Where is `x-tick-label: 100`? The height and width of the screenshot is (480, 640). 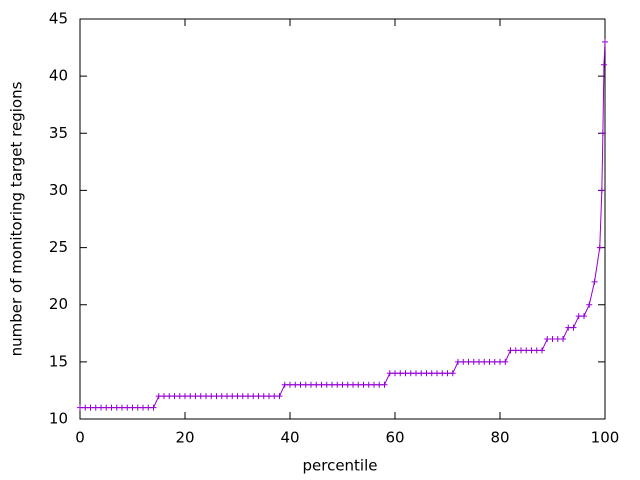 x-tick-label: 100 is located at coordinates (605, 438).